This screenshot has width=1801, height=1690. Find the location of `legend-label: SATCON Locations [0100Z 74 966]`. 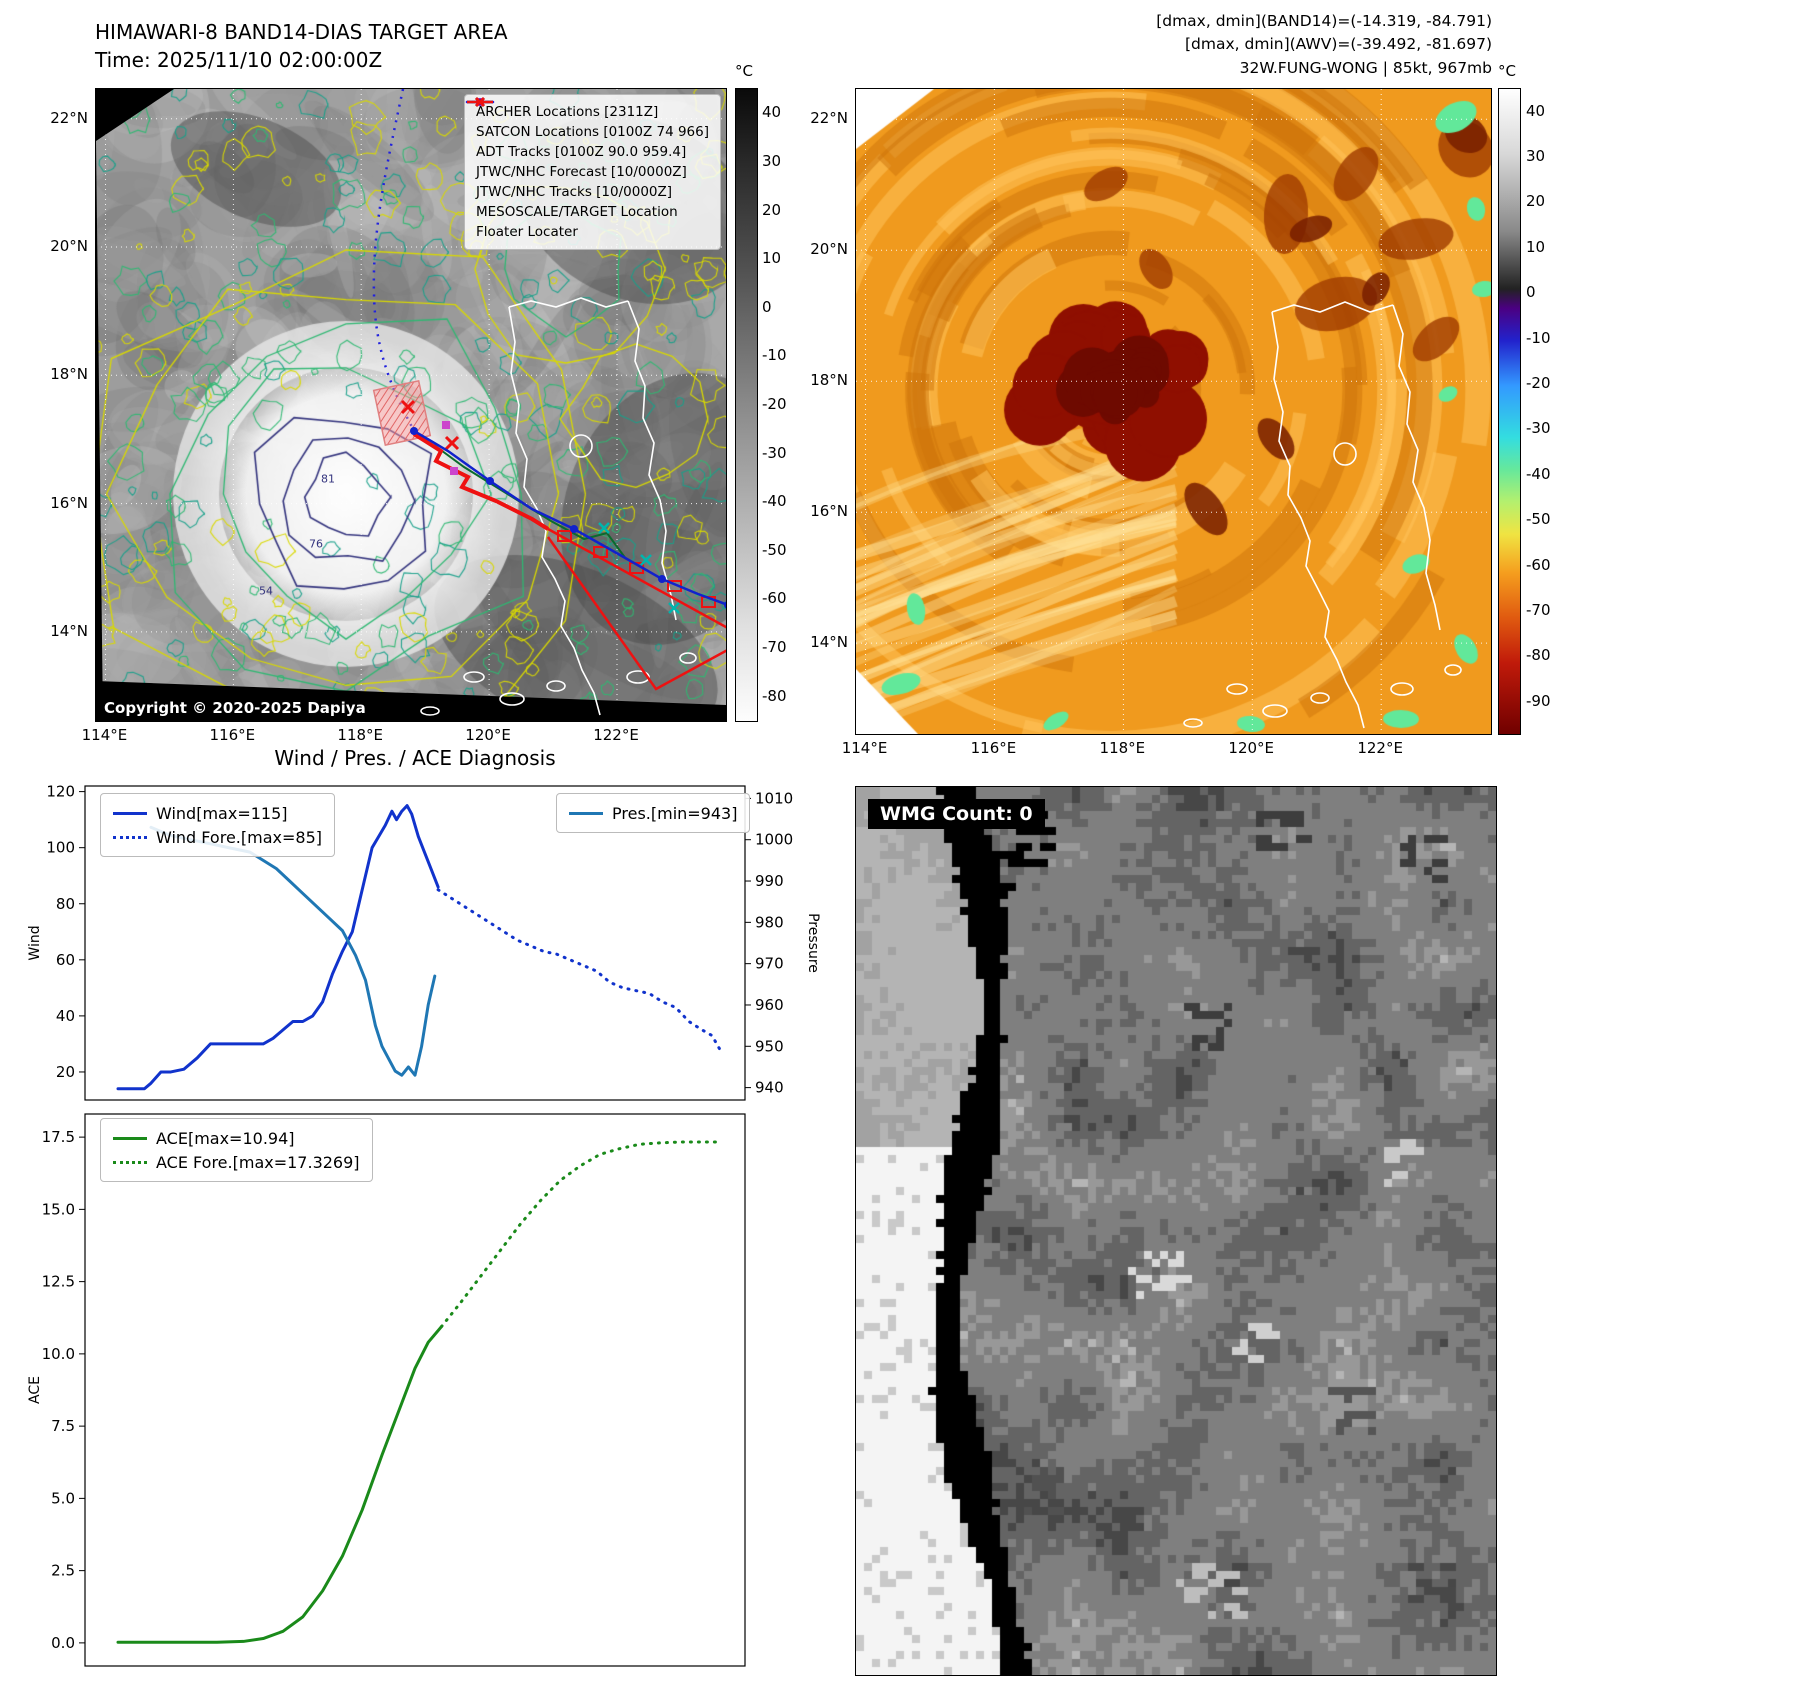

legend-label: SATCON Locations [0100Z 74 966] is located at coordinates (592, 132).